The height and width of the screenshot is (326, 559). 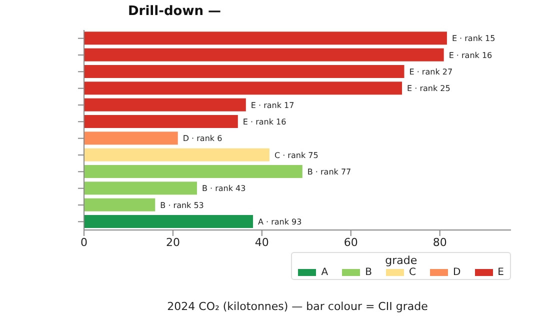 What do you see at coordinates (280, 222) in the screenshot?
I see `data-label: A · rank 93` at bounding box center [280, 222].